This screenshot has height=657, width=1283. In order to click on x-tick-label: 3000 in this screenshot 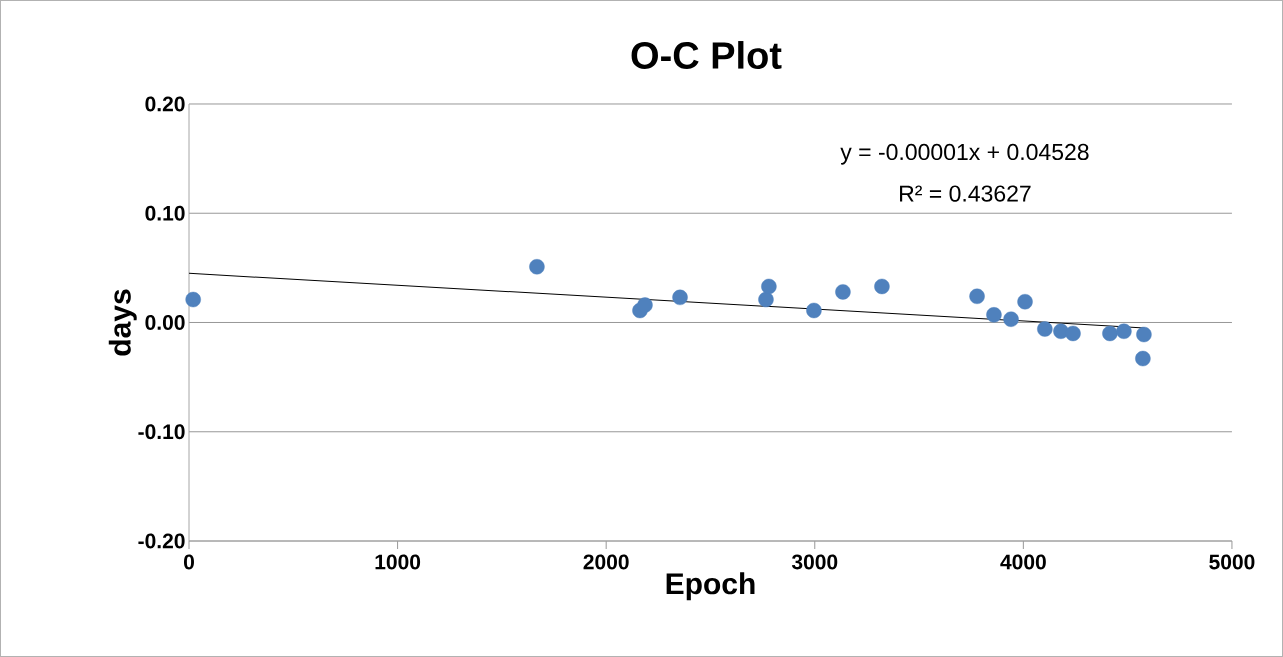, I will do `click(814, 562)`.